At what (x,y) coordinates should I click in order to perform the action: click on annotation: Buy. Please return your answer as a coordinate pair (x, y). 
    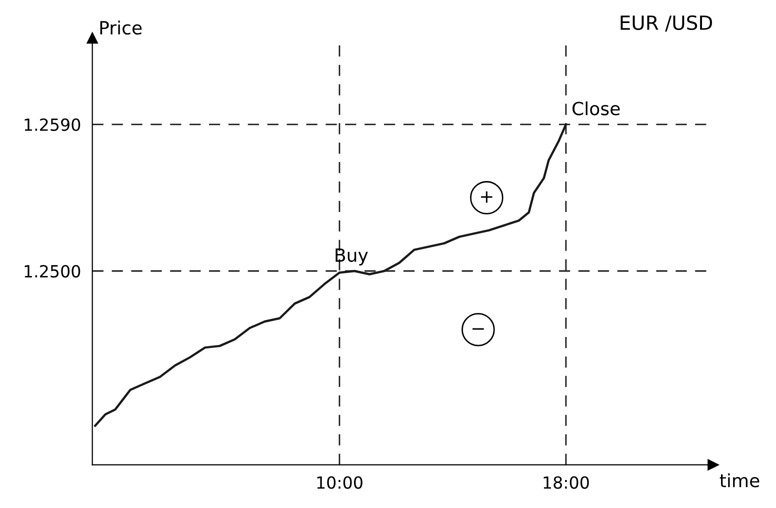
    Looking at the image, I should click on (352, 257).